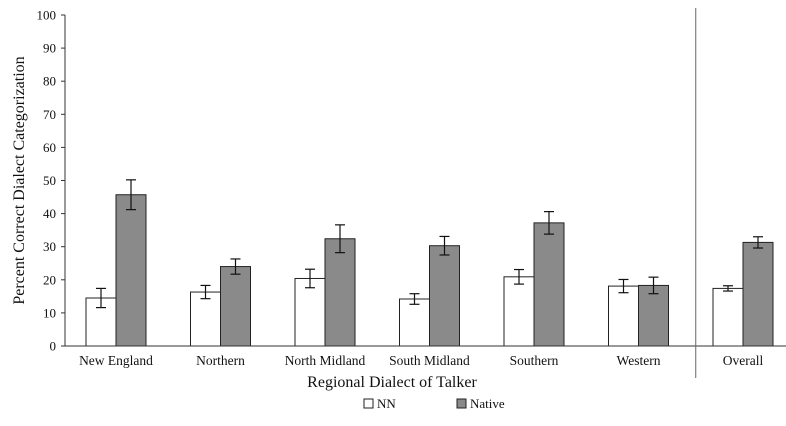  I want to click on x-category-label: South Midland, so click(429, 360).